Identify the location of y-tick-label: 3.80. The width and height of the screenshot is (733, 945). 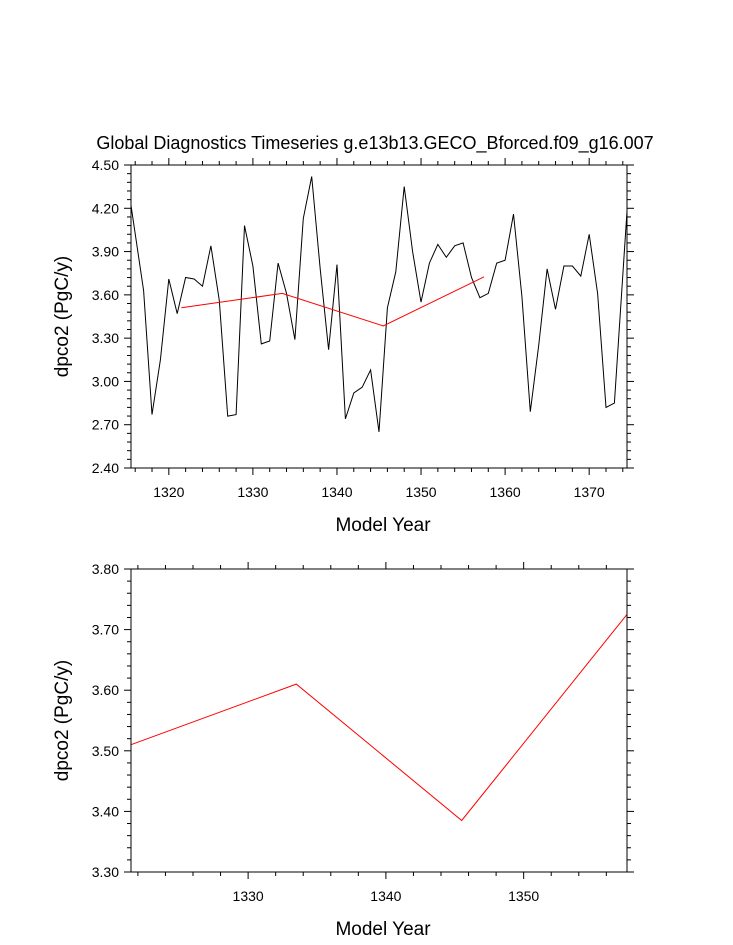
(105, 569).